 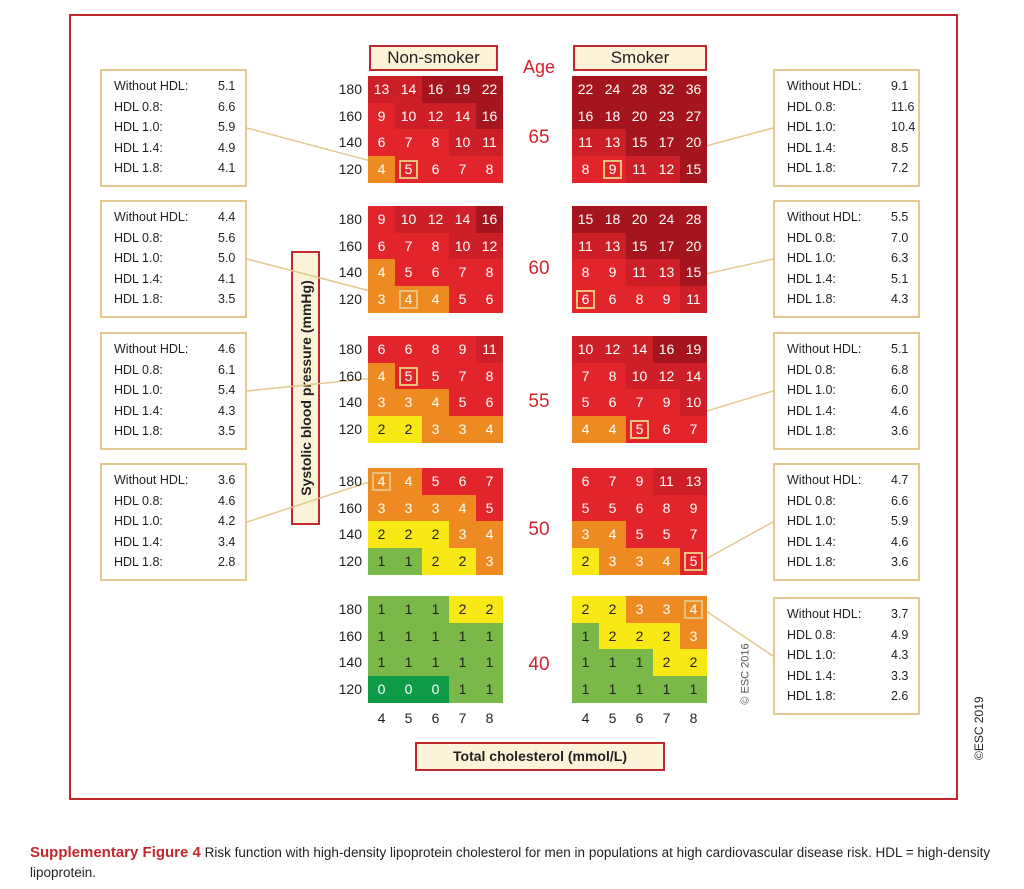 I want to click on hdl-row-value: 9.1, so click(x=900, y=86).